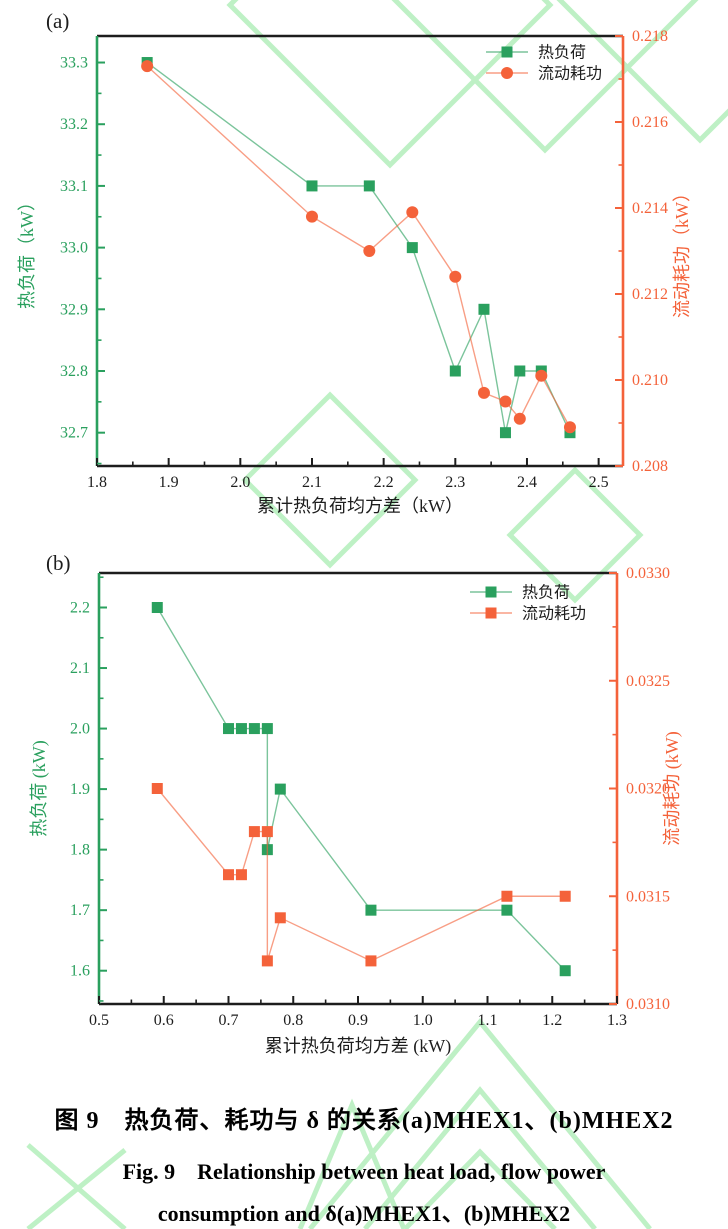 This screenshot has height=1229, width=728. I want to click on x-axis: 0.5 0.6 0.7 0.8 0.9 1.0 1.1 1.2 1.3 累计热负荷均方差 (kW), so click(358, 1026).